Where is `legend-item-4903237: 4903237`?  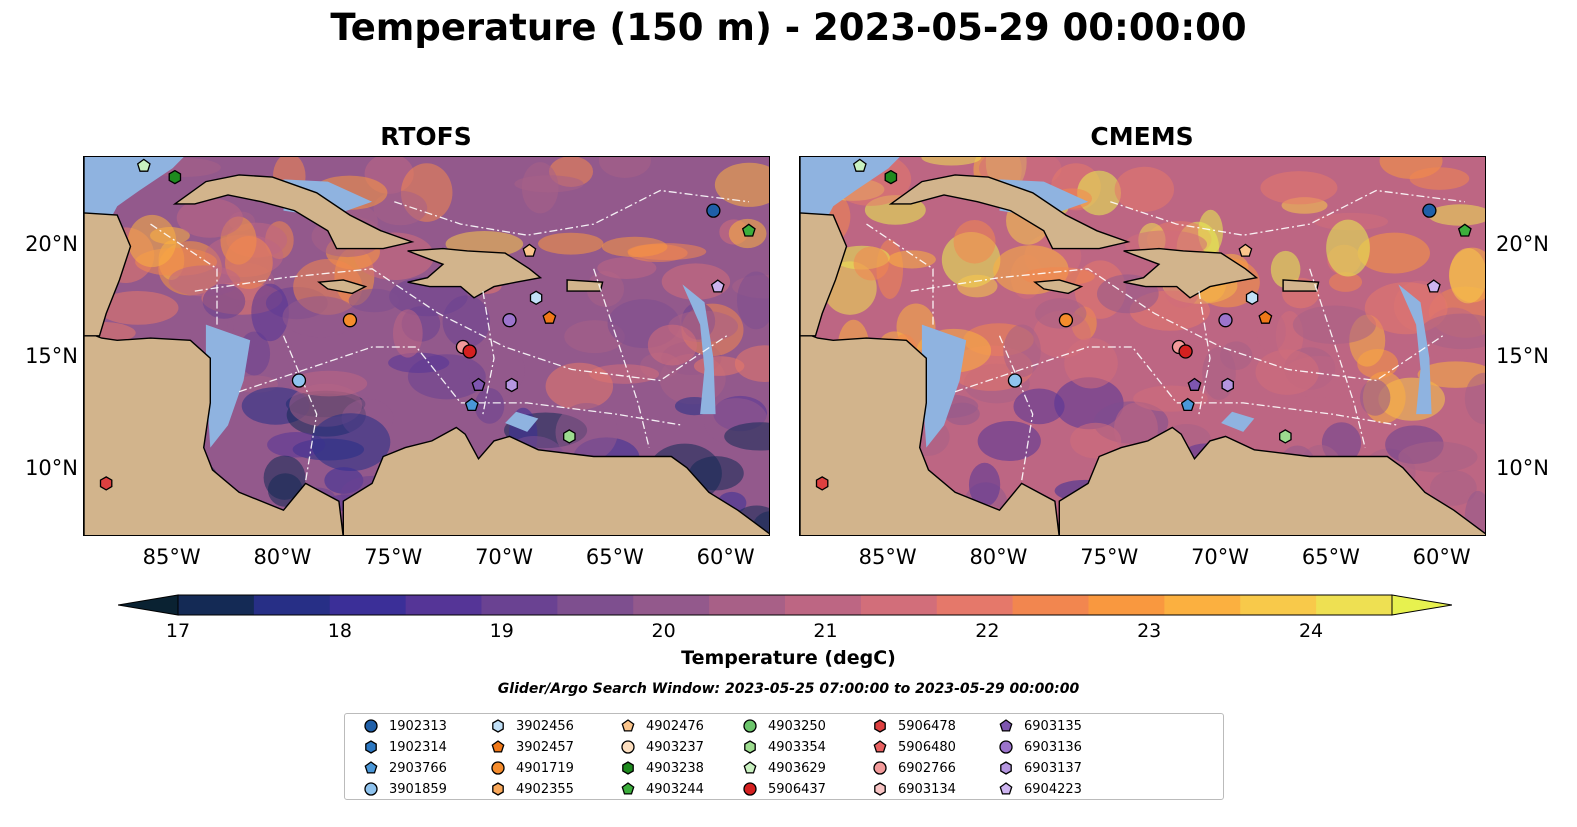 legend-item-4903237: 4903237 is located at coordinates (662, 747).